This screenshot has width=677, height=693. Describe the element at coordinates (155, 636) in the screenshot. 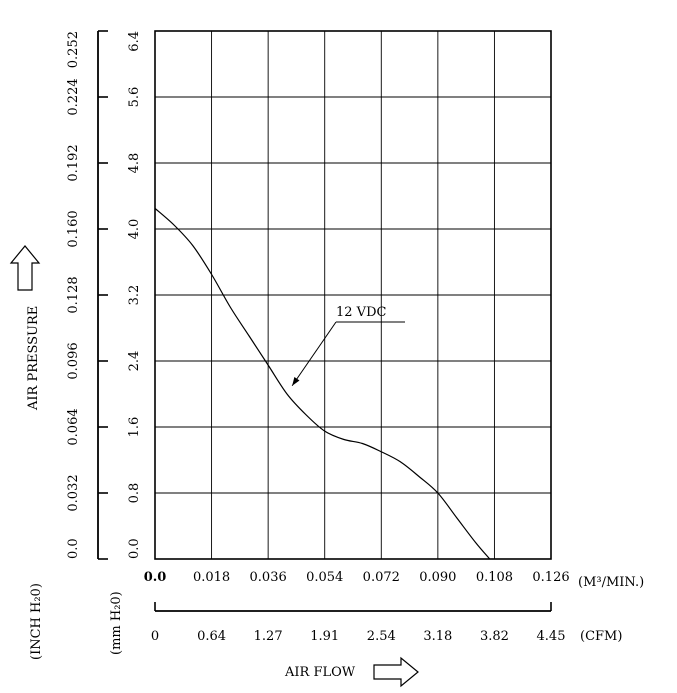

I see `cfm-tick-label: 0` at that location.